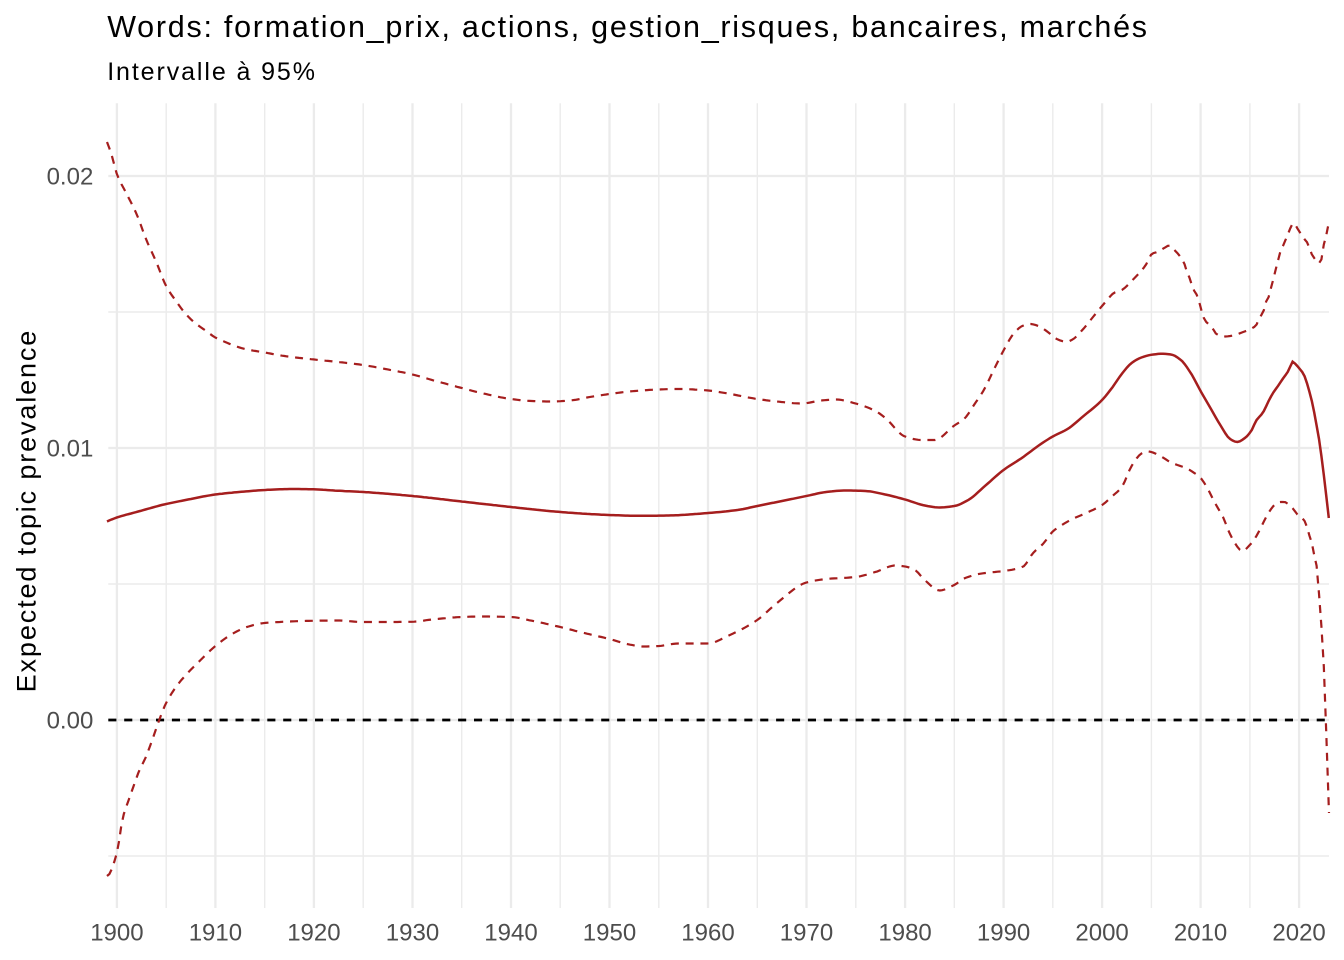  Describe the element at coordinates (116, 932) in the screenshot. I see `svg-text: 1900` at that location.